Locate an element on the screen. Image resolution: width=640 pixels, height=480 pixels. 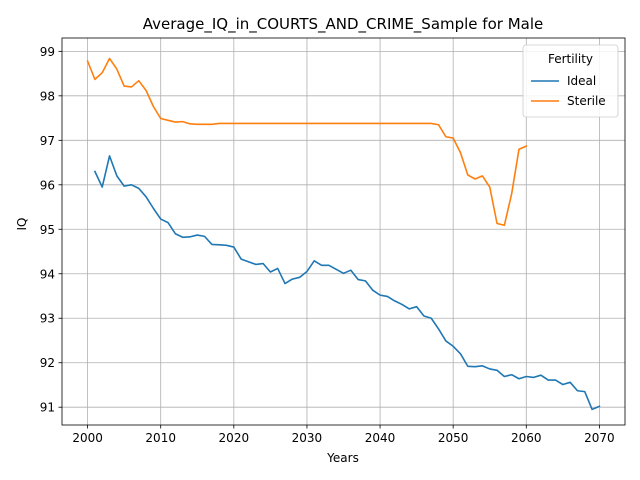
x-tick-label: 2030 is located at coordinates (307, 438).